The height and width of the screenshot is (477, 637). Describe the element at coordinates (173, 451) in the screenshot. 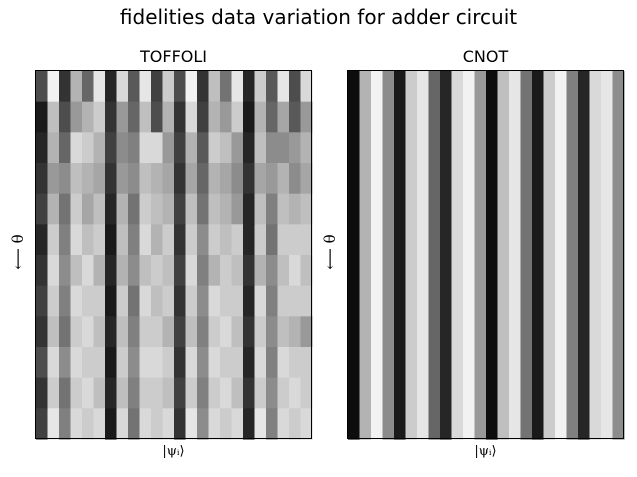

I see `toffoli-xlabel: |ψᵢ⟩` at that location.